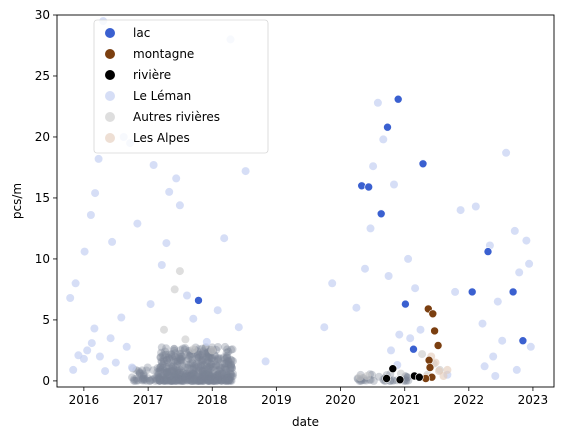  I want to click on x-tick-label: 2020, so click(340, 400).